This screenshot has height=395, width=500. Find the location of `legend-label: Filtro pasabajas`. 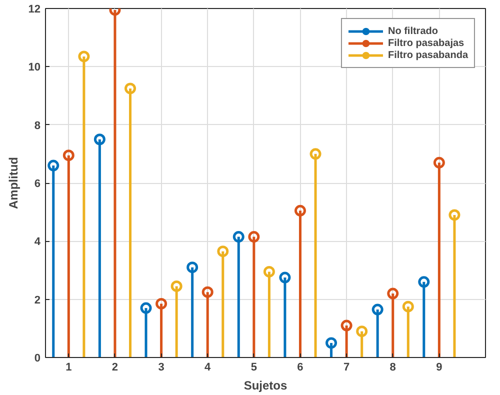

legend-label: Filtro pasabajas is located at coordinates (426, 43).